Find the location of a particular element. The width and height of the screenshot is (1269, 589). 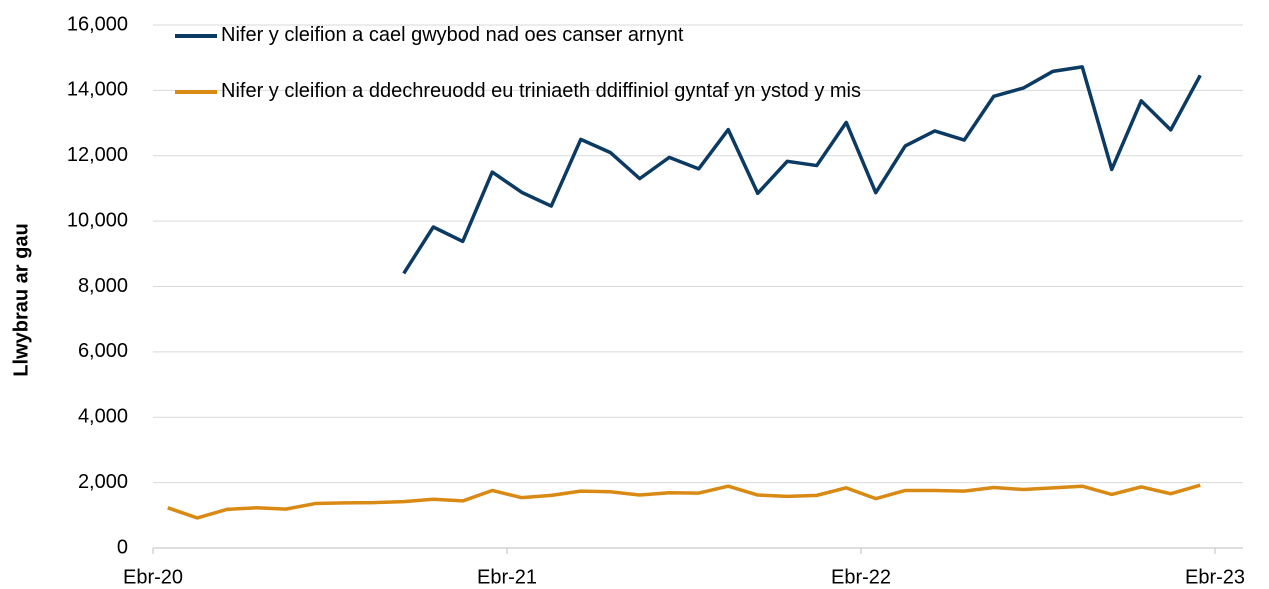

x-tick-label: Ebr-20 is located at coordinates (153, 577).